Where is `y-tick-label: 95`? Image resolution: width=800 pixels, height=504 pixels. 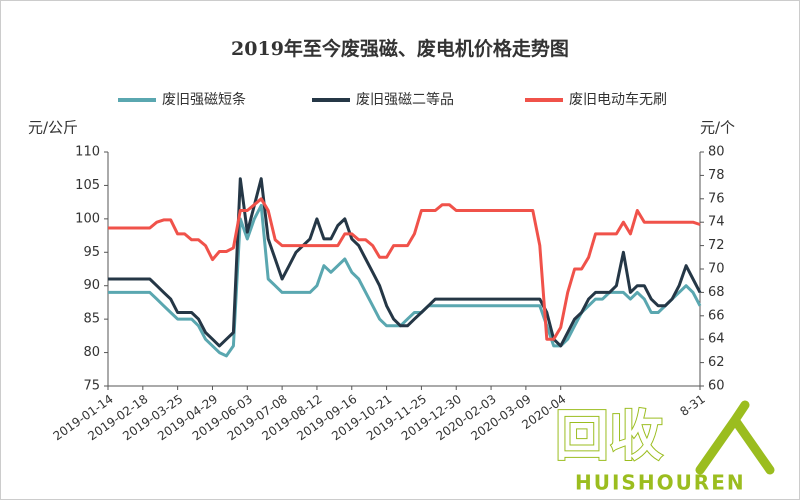
y-tick-label: 95 is located at coordinates (91, 252).